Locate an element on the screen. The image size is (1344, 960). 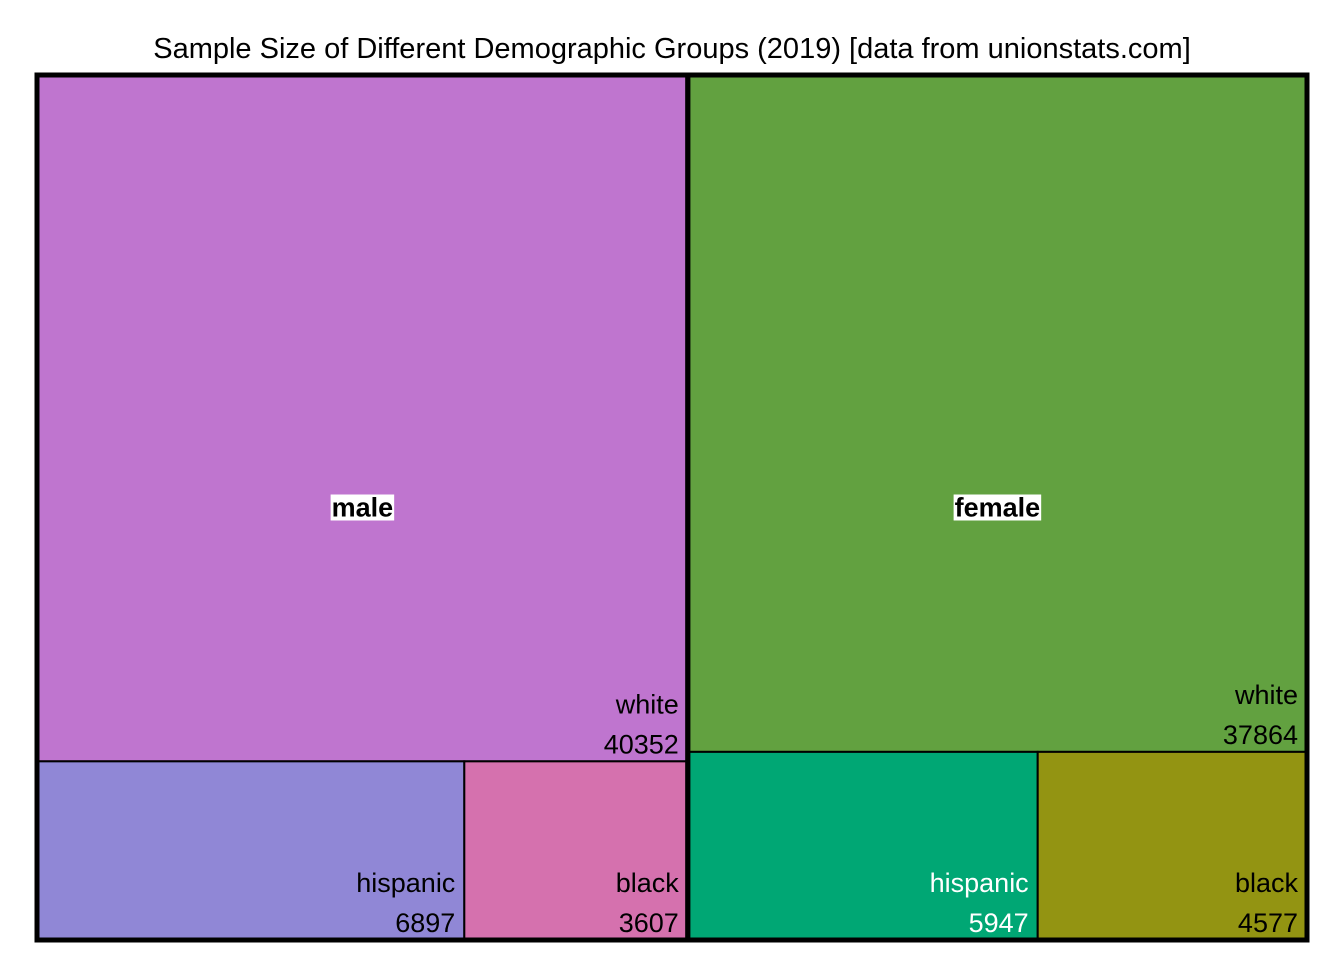
female-black-cell is located at coordinates (1172, 845).